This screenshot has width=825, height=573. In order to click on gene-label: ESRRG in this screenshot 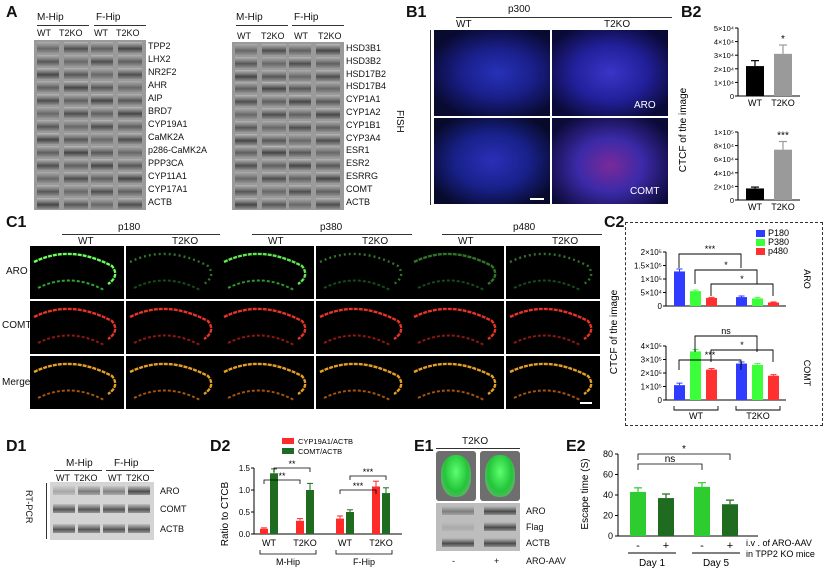, I will do `click(362, 176)`.